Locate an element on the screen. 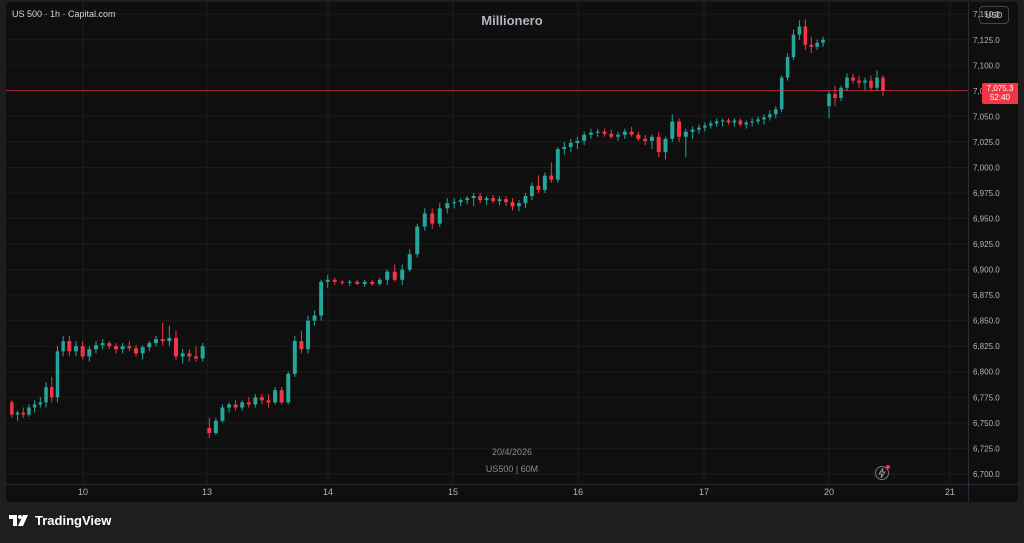  footer: TradingView is located at coordinates (60, 520).